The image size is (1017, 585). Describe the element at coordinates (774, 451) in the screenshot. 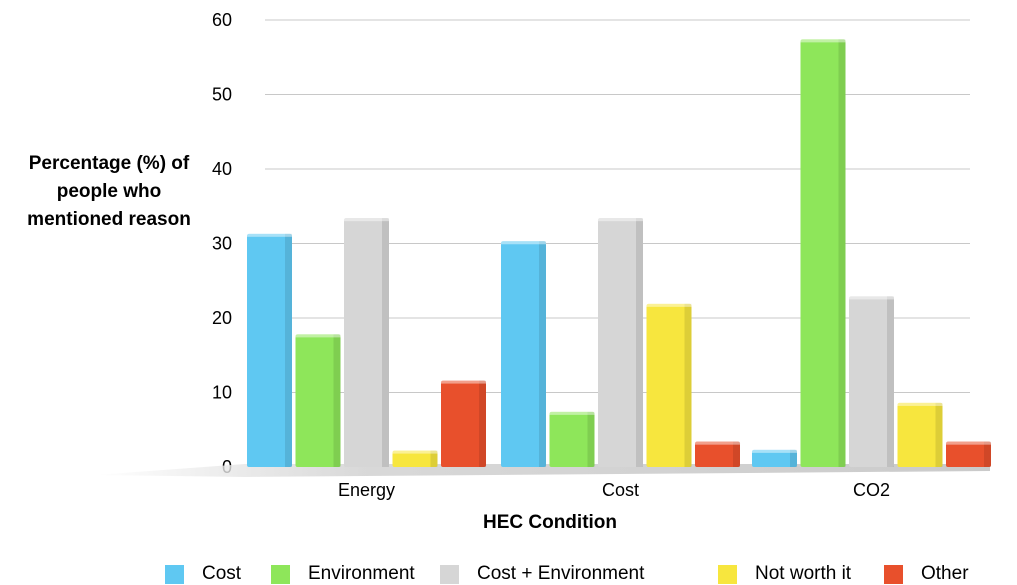

I see `bar-co2-cost-highlight` at that location.